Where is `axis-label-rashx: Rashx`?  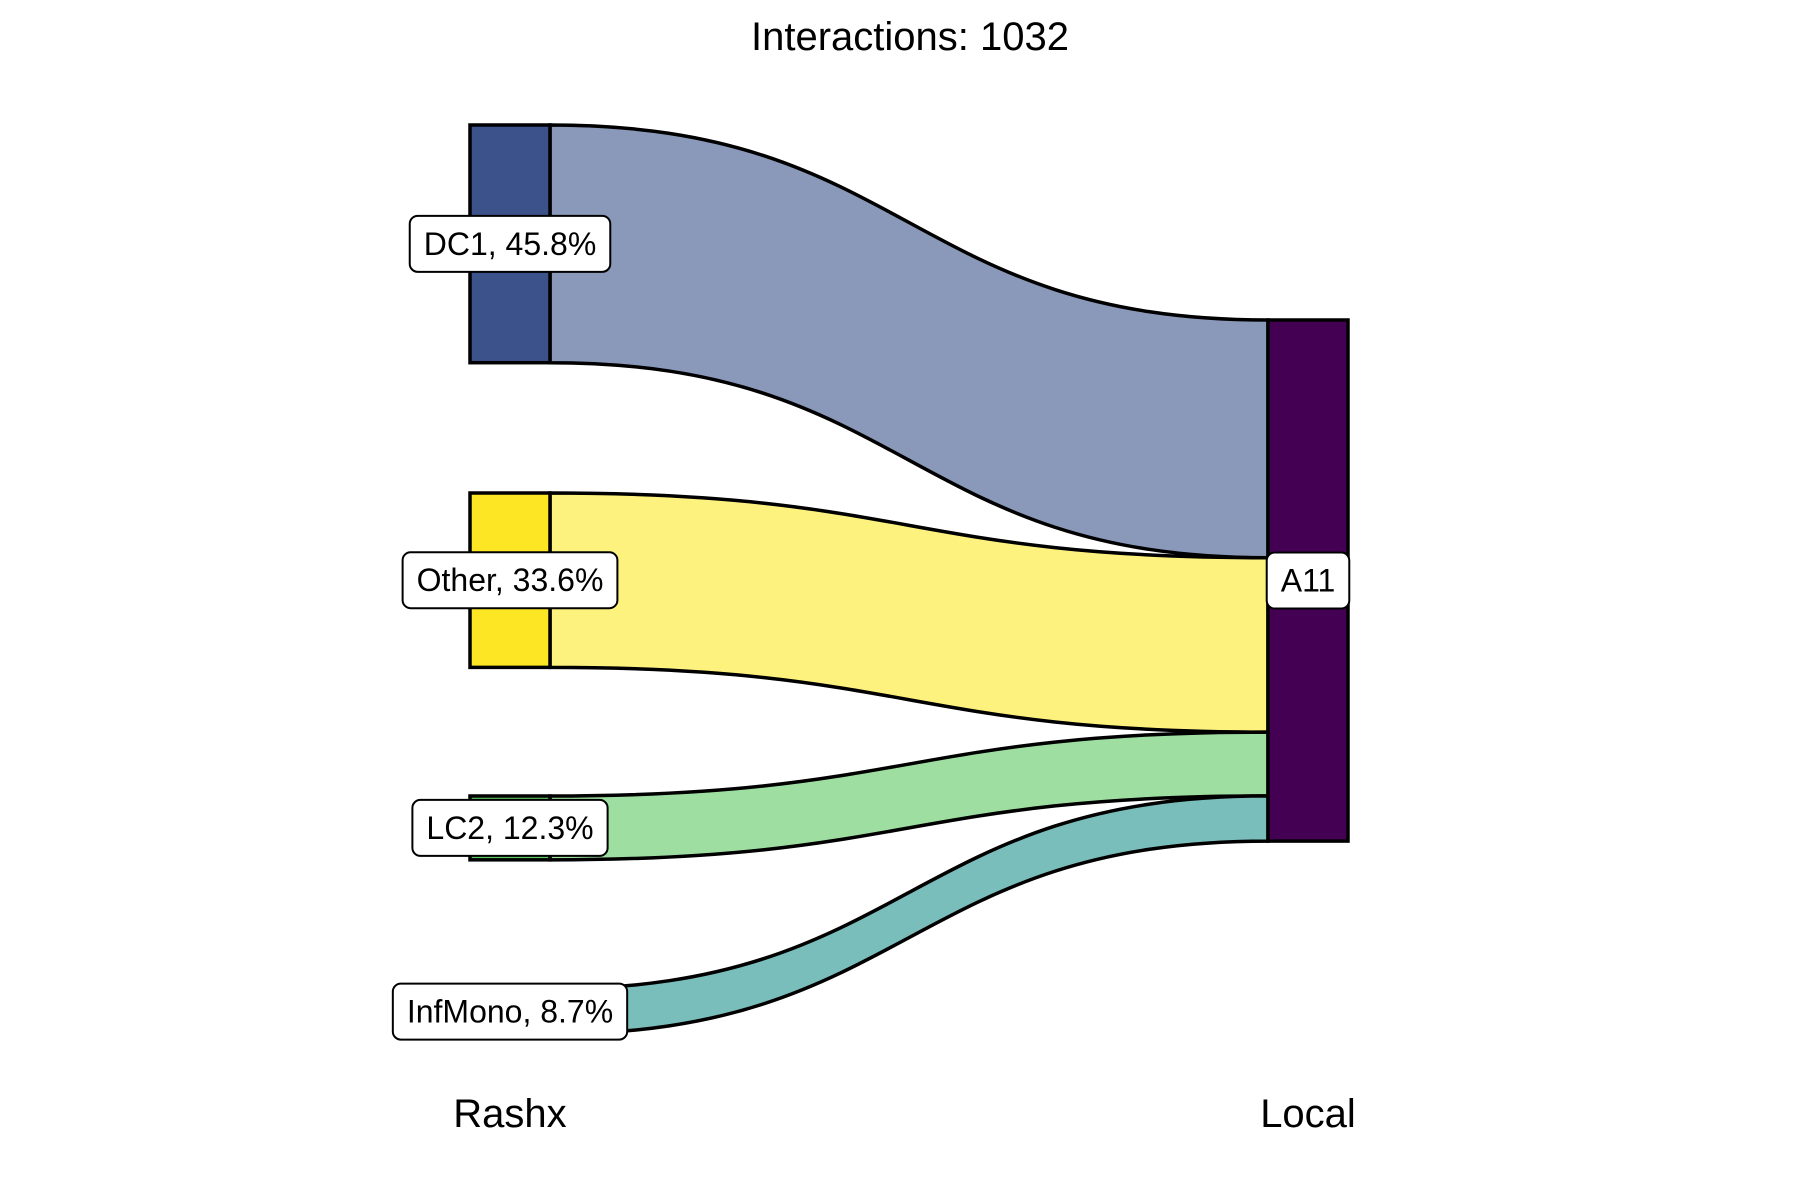
axis-label-rashx: Rashx is located at coordinates (509, 1114).